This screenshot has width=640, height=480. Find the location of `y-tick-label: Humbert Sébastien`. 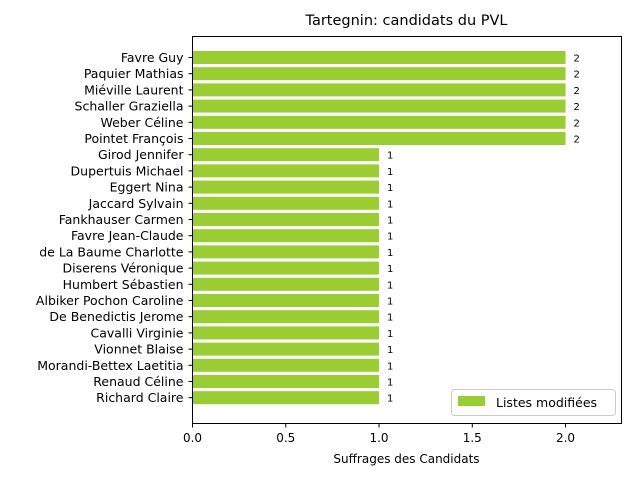

y-tick-label: Humbert Sébastien is located at coordinates (123, 284).